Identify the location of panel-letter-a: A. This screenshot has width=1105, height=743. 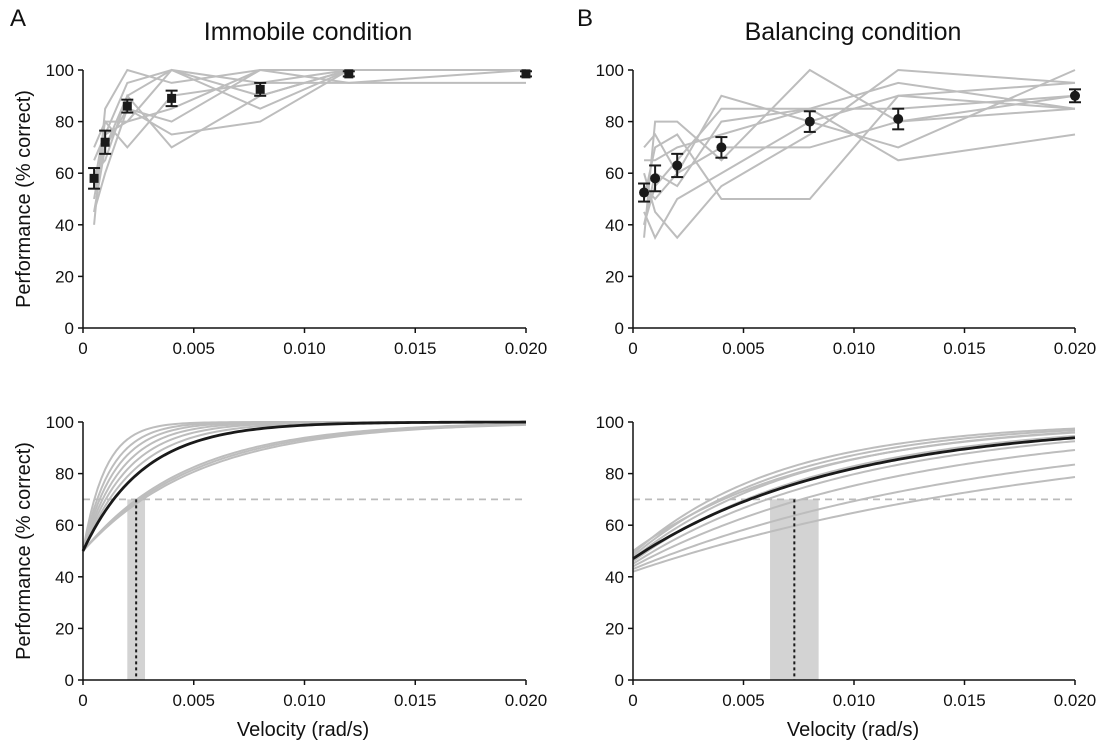
(18, 18).